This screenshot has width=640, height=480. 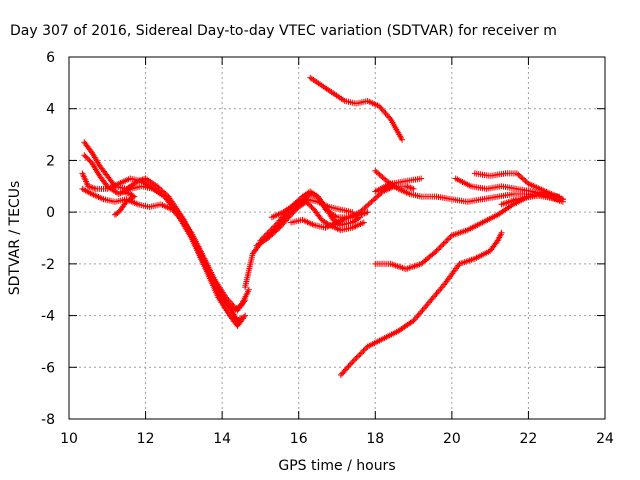 What do you see at coordinates (48, 420) in the screenshot?
I see `y-tick-label: -8` at bounding box center [48, 420].